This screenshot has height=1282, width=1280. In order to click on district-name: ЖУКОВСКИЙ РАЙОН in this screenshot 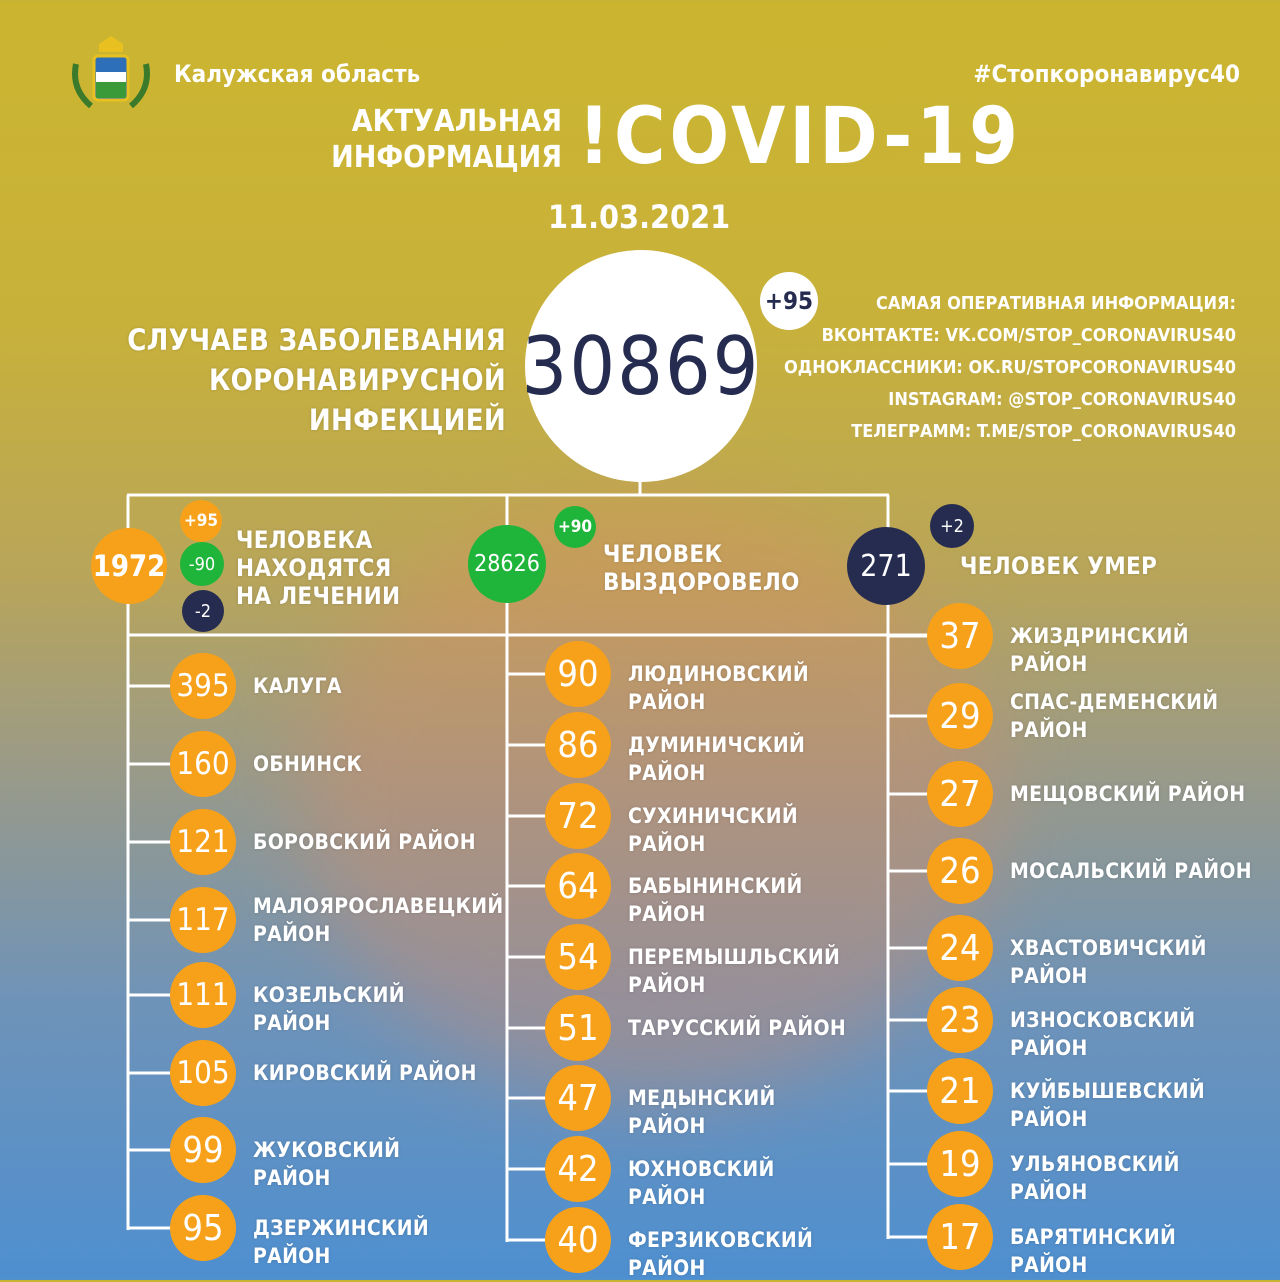, I will do `click(327, 1164)`.